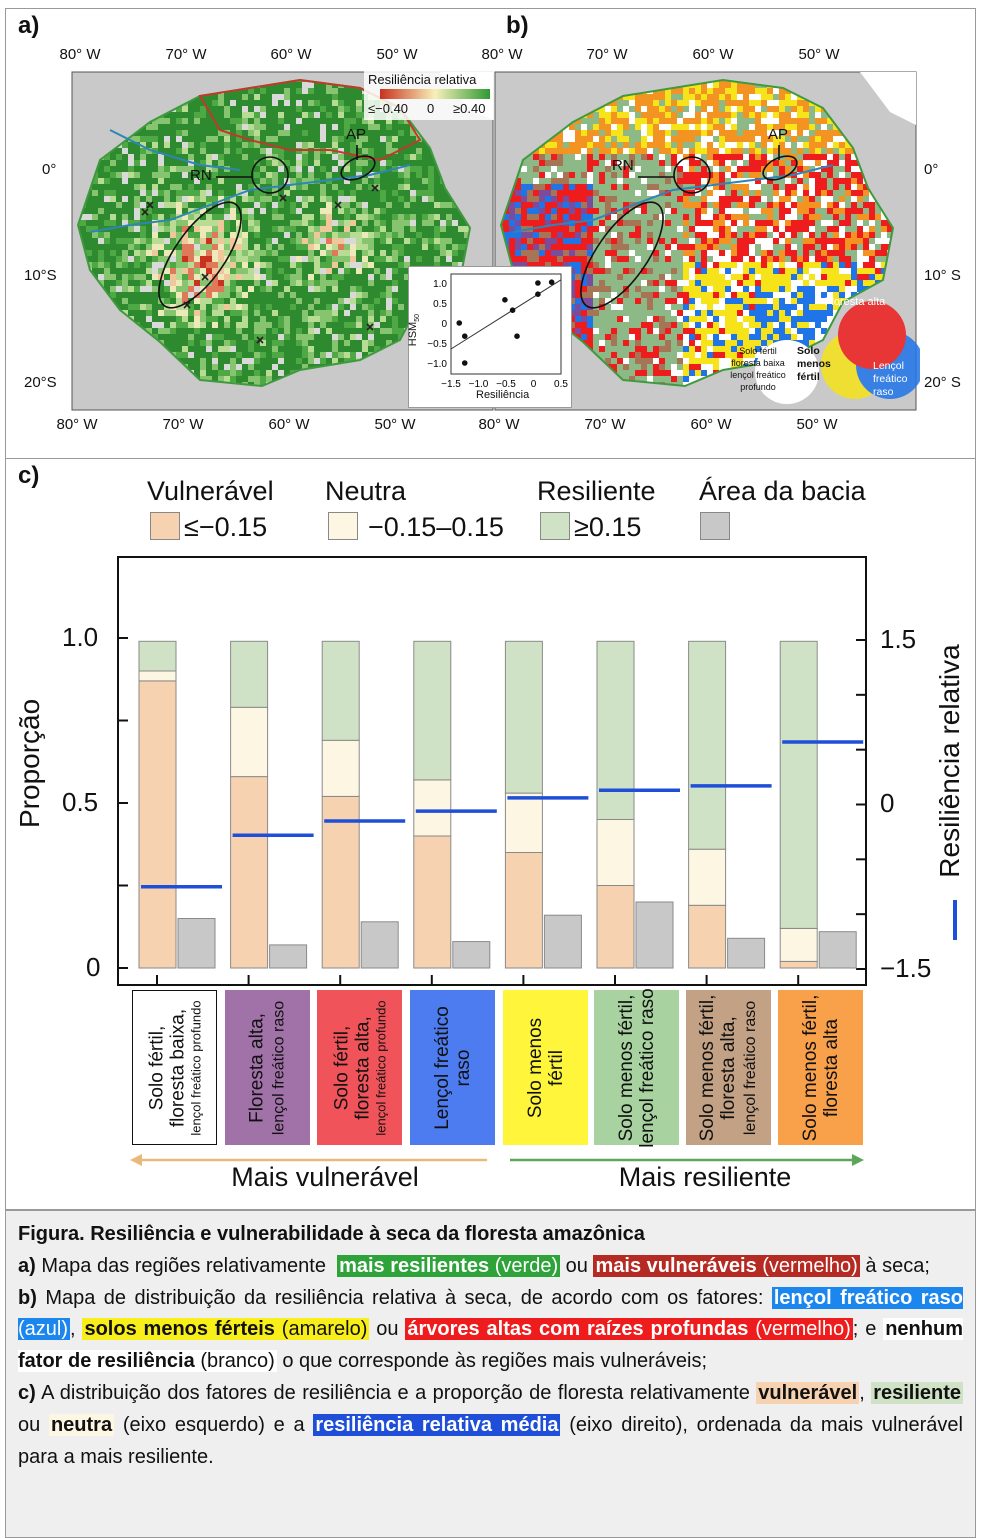  Describe the element at coordinates (451, 384) in the screenshot. I see `inset-x-tick: −1.5` at that location.